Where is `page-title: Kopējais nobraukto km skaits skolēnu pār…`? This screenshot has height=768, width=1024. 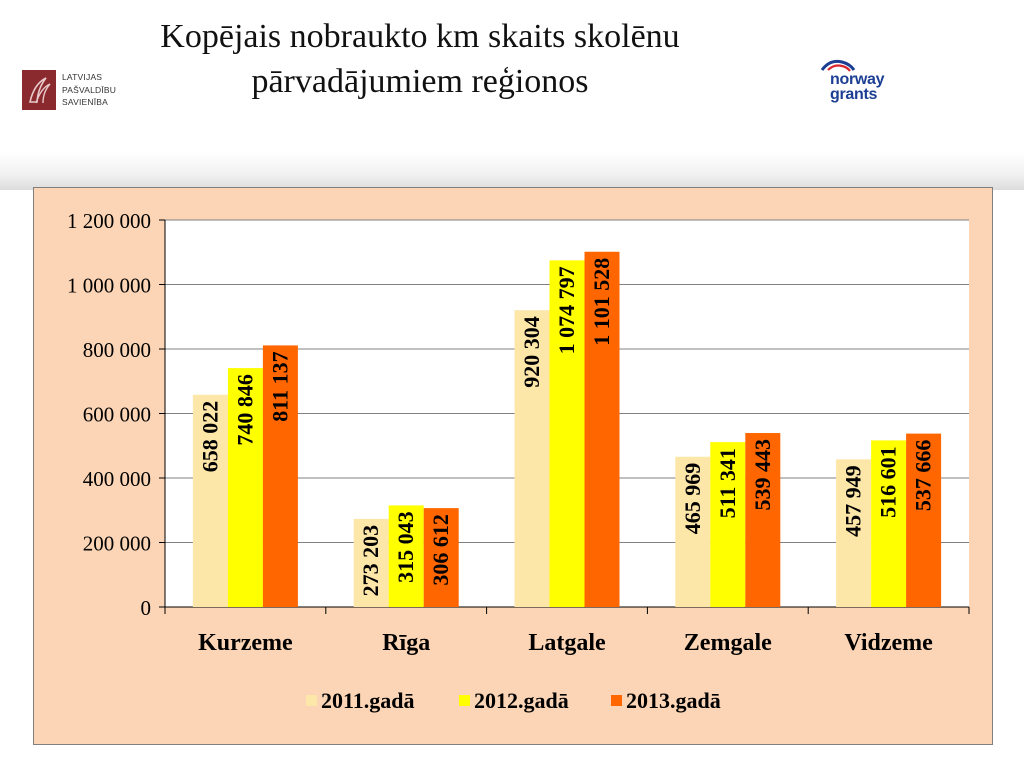 page-title: Kopējais nobraukto km skaits skolēnu pār… is located at coordinates (420, 59).